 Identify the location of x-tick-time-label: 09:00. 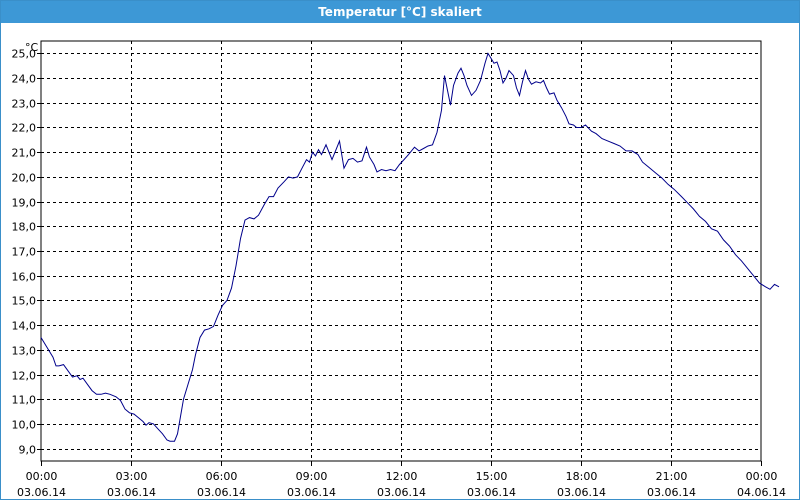
(312, 476).